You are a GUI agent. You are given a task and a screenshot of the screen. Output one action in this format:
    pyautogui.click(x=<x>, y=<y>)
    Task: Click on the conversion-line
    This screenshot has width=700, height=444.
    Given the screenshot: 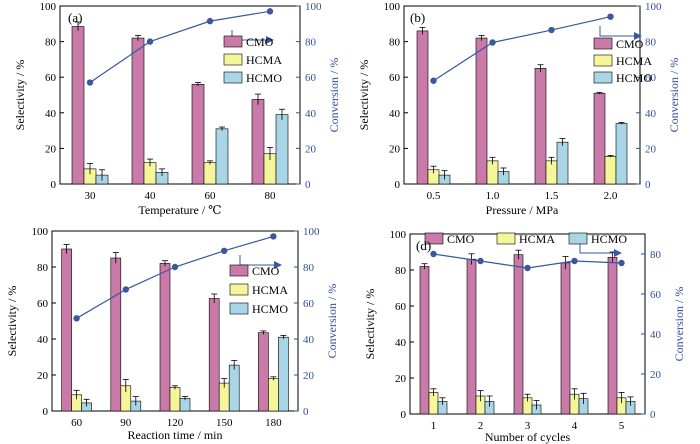 What is the action you would take?
    pyautogui.click(x=180, y=47)
    